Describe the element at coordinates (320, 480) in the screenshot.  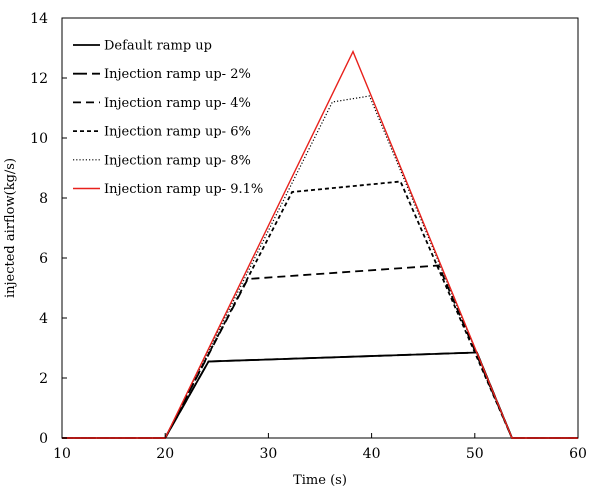
I see `x-axis-label: Time (s)` at that location.